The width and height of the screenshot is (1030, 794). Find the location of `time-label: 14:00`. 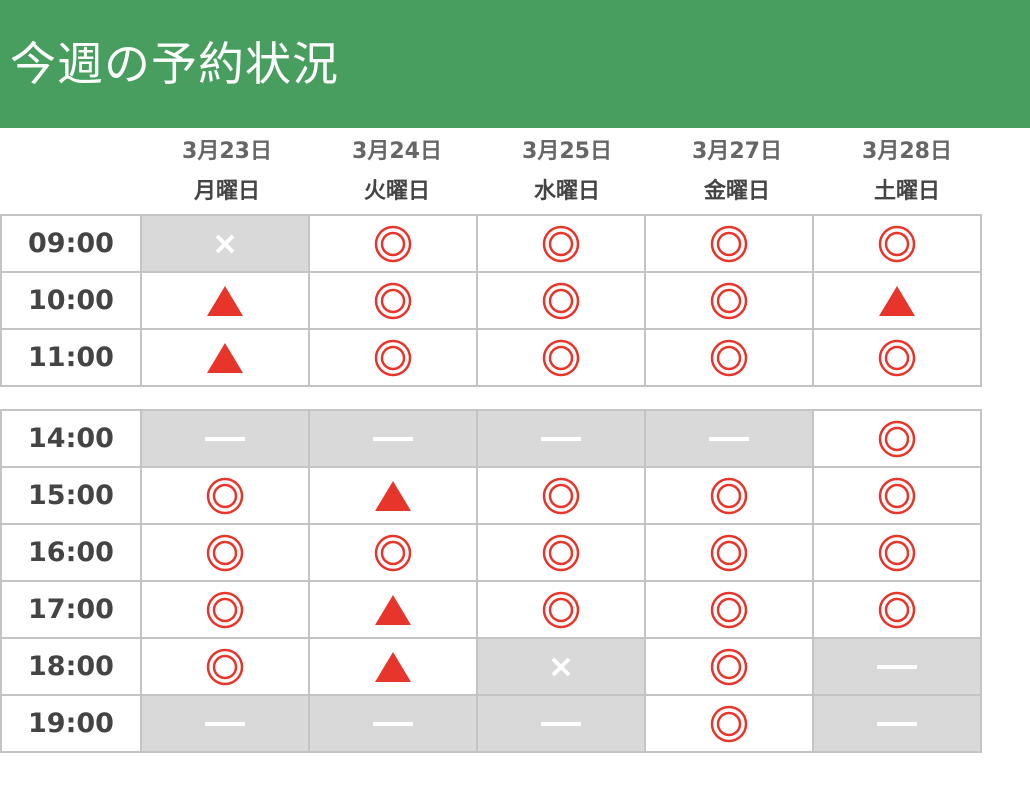

time-label: 14:00 is located at coordinates (71, 438).